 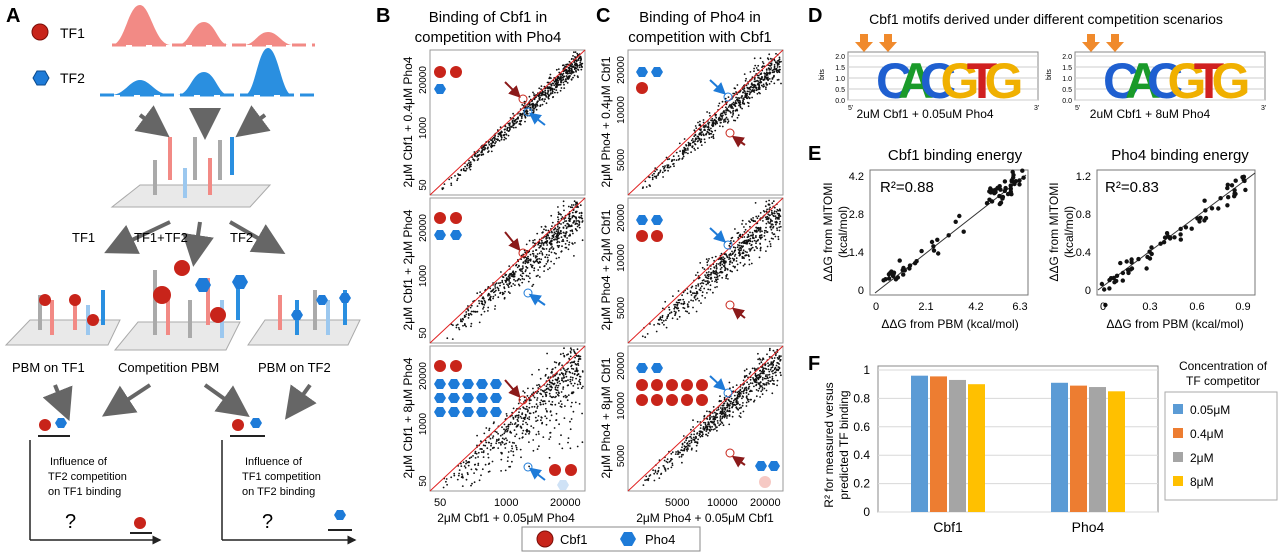 What do you see at coordinates (856, 234) in the screenshot?
I see `e1-yticks: 4.2 2.8 1.4 0` at bounding box center [856, 234].